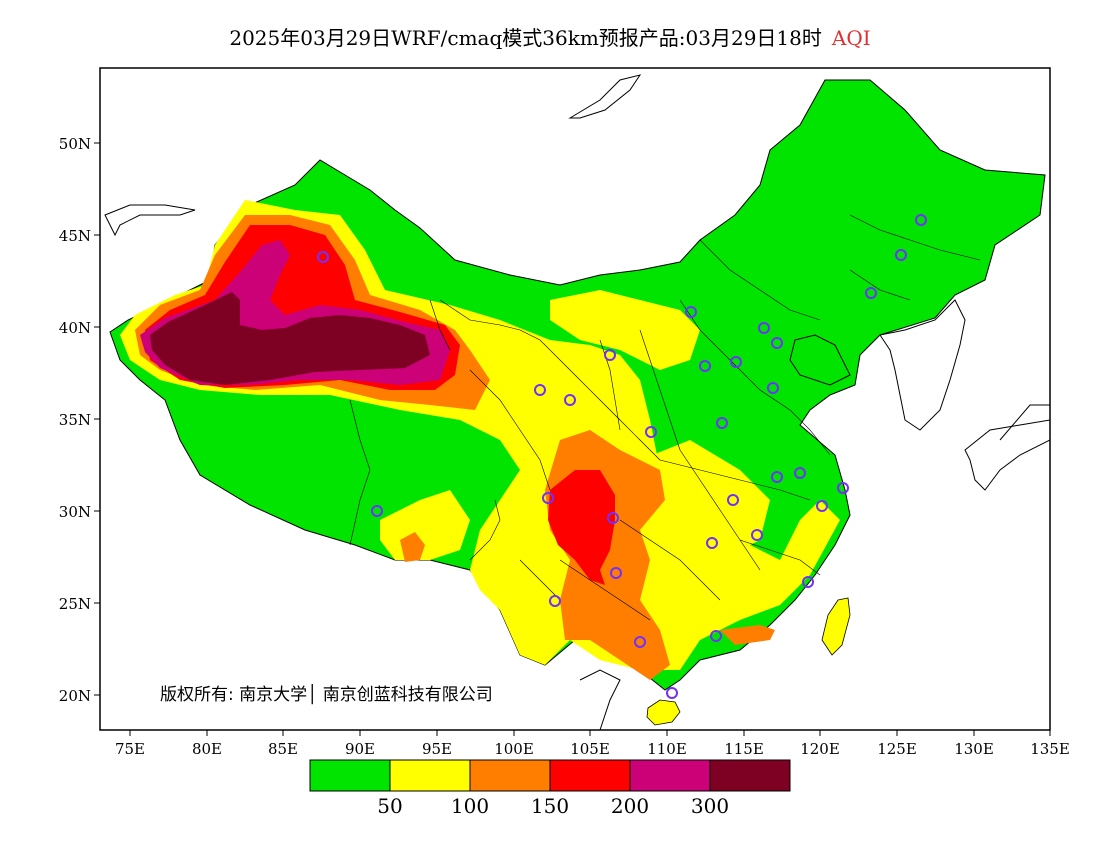 This screenshot has width=1100, height=850. I want to click on korea-peninsula-outline, so click(922, 365).